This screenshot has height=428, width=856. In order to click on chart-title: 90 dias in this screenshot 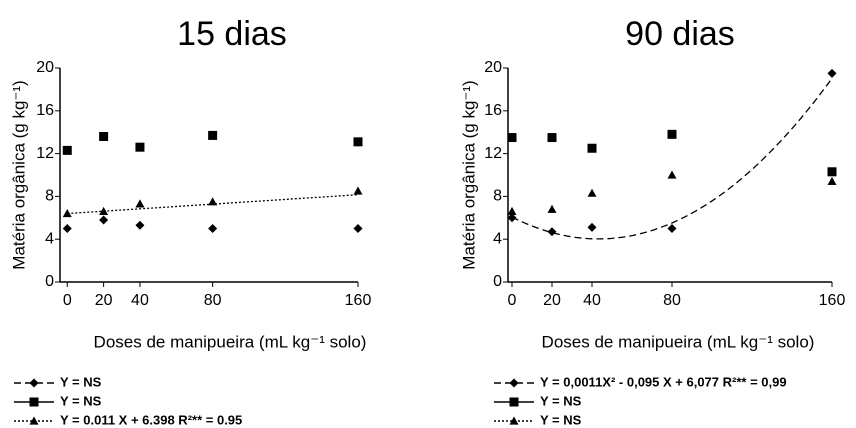, I will do `click(680, 34)`.